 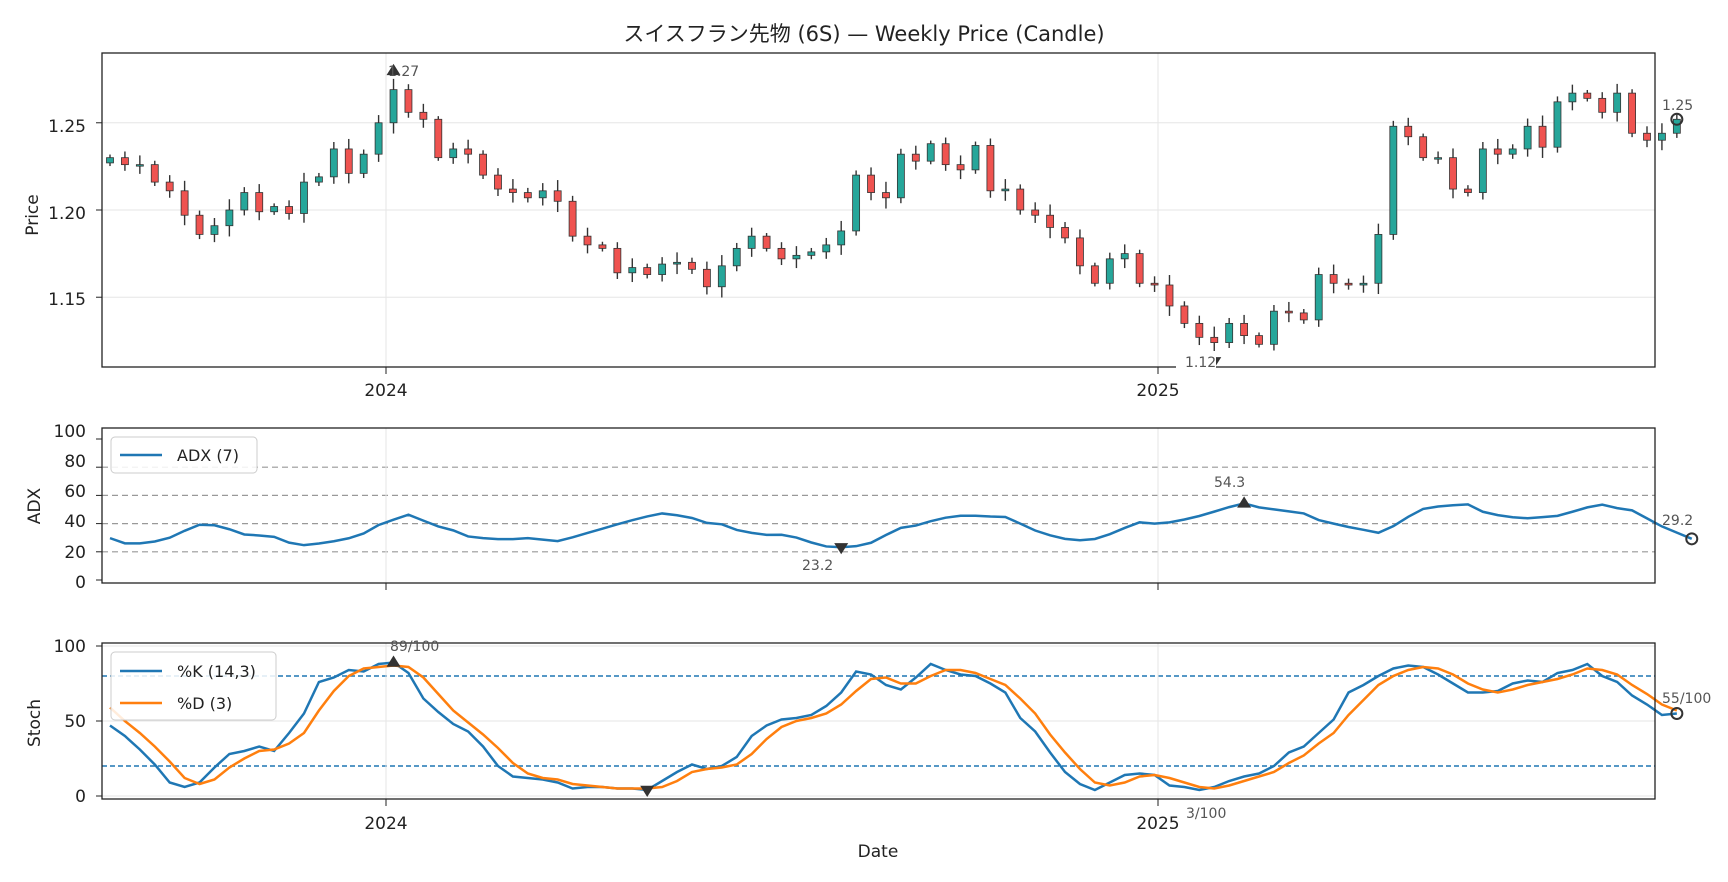 I want to click on adx-high-annotation: 54.3, so click(x=1229, y=483).